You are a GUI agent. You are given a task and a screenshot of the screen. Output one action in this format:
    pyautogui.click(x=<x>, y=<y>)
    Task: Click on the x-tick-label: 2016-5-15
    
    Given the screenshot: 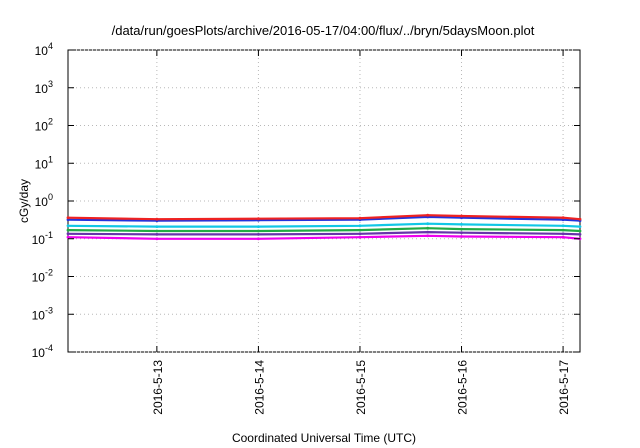 What is the action you would take?
    pyautogui.click(x=361, y=387)
    